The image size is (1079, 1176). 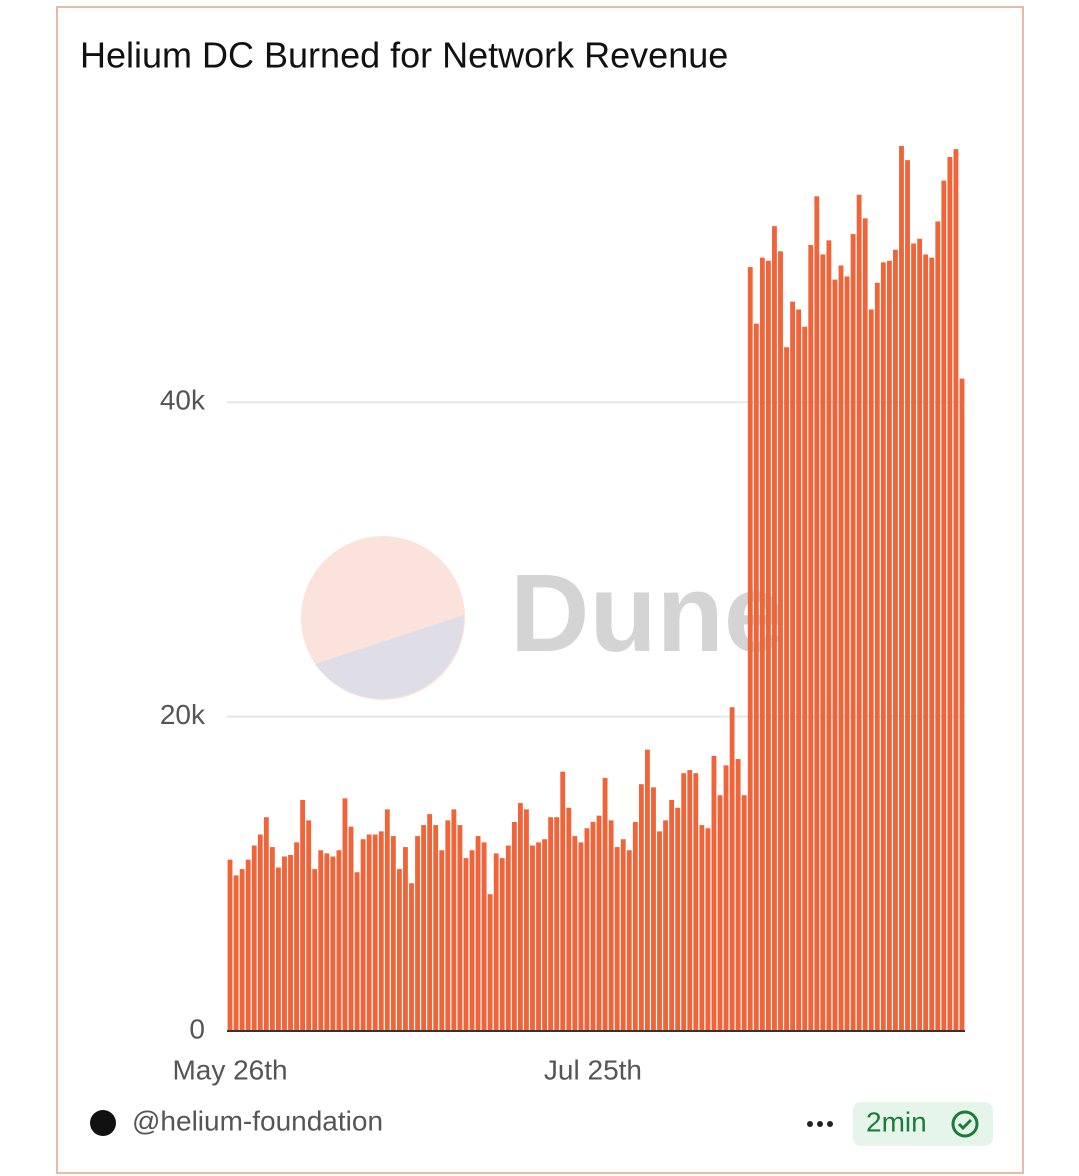 I want to click on author: @helium-foundation, so click(x=257, y=1120).